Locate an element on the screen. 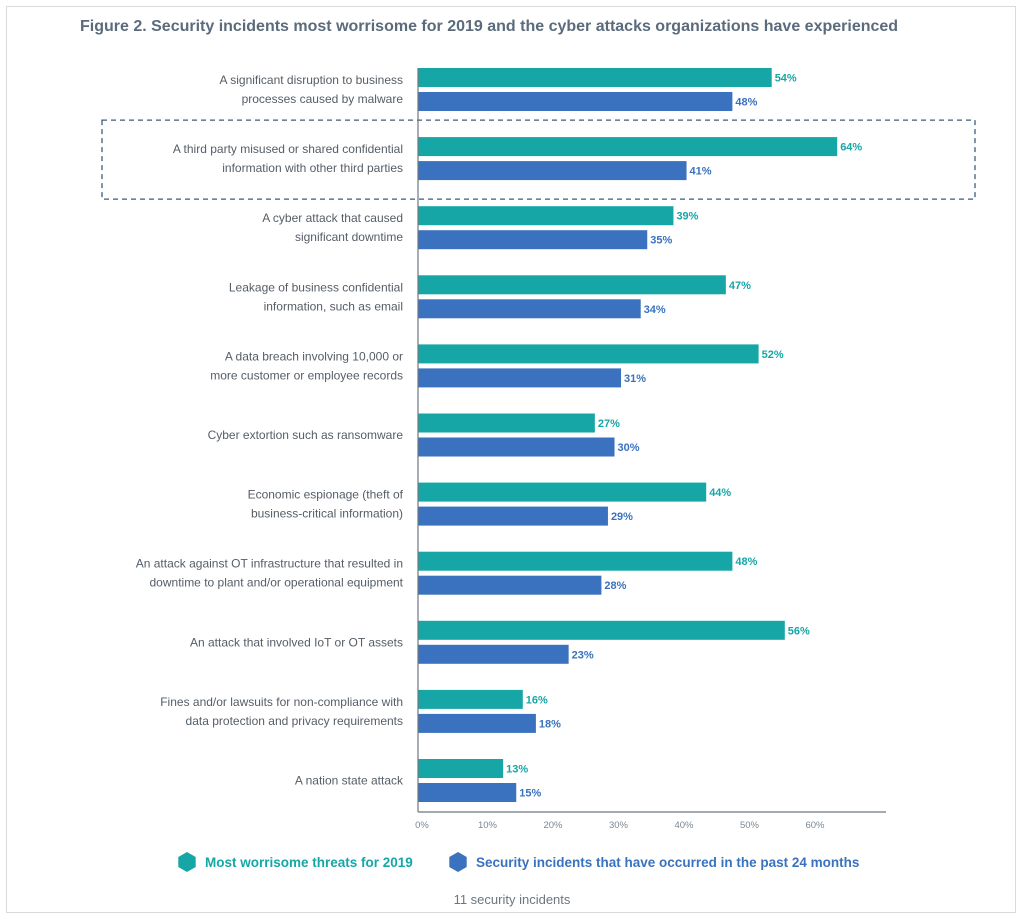  category-label: information, such as email is located at coordinates (333, 306).